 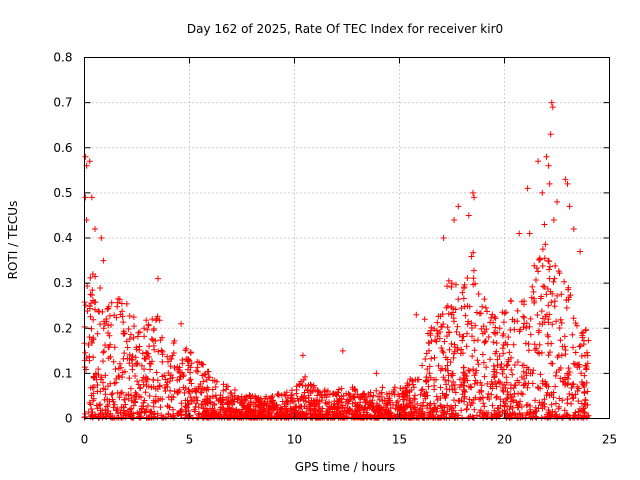 What do you see at coordinates (190, 440) in the screenshot?
I see `x-tick-label: 5` at bounding box center [190, 440].